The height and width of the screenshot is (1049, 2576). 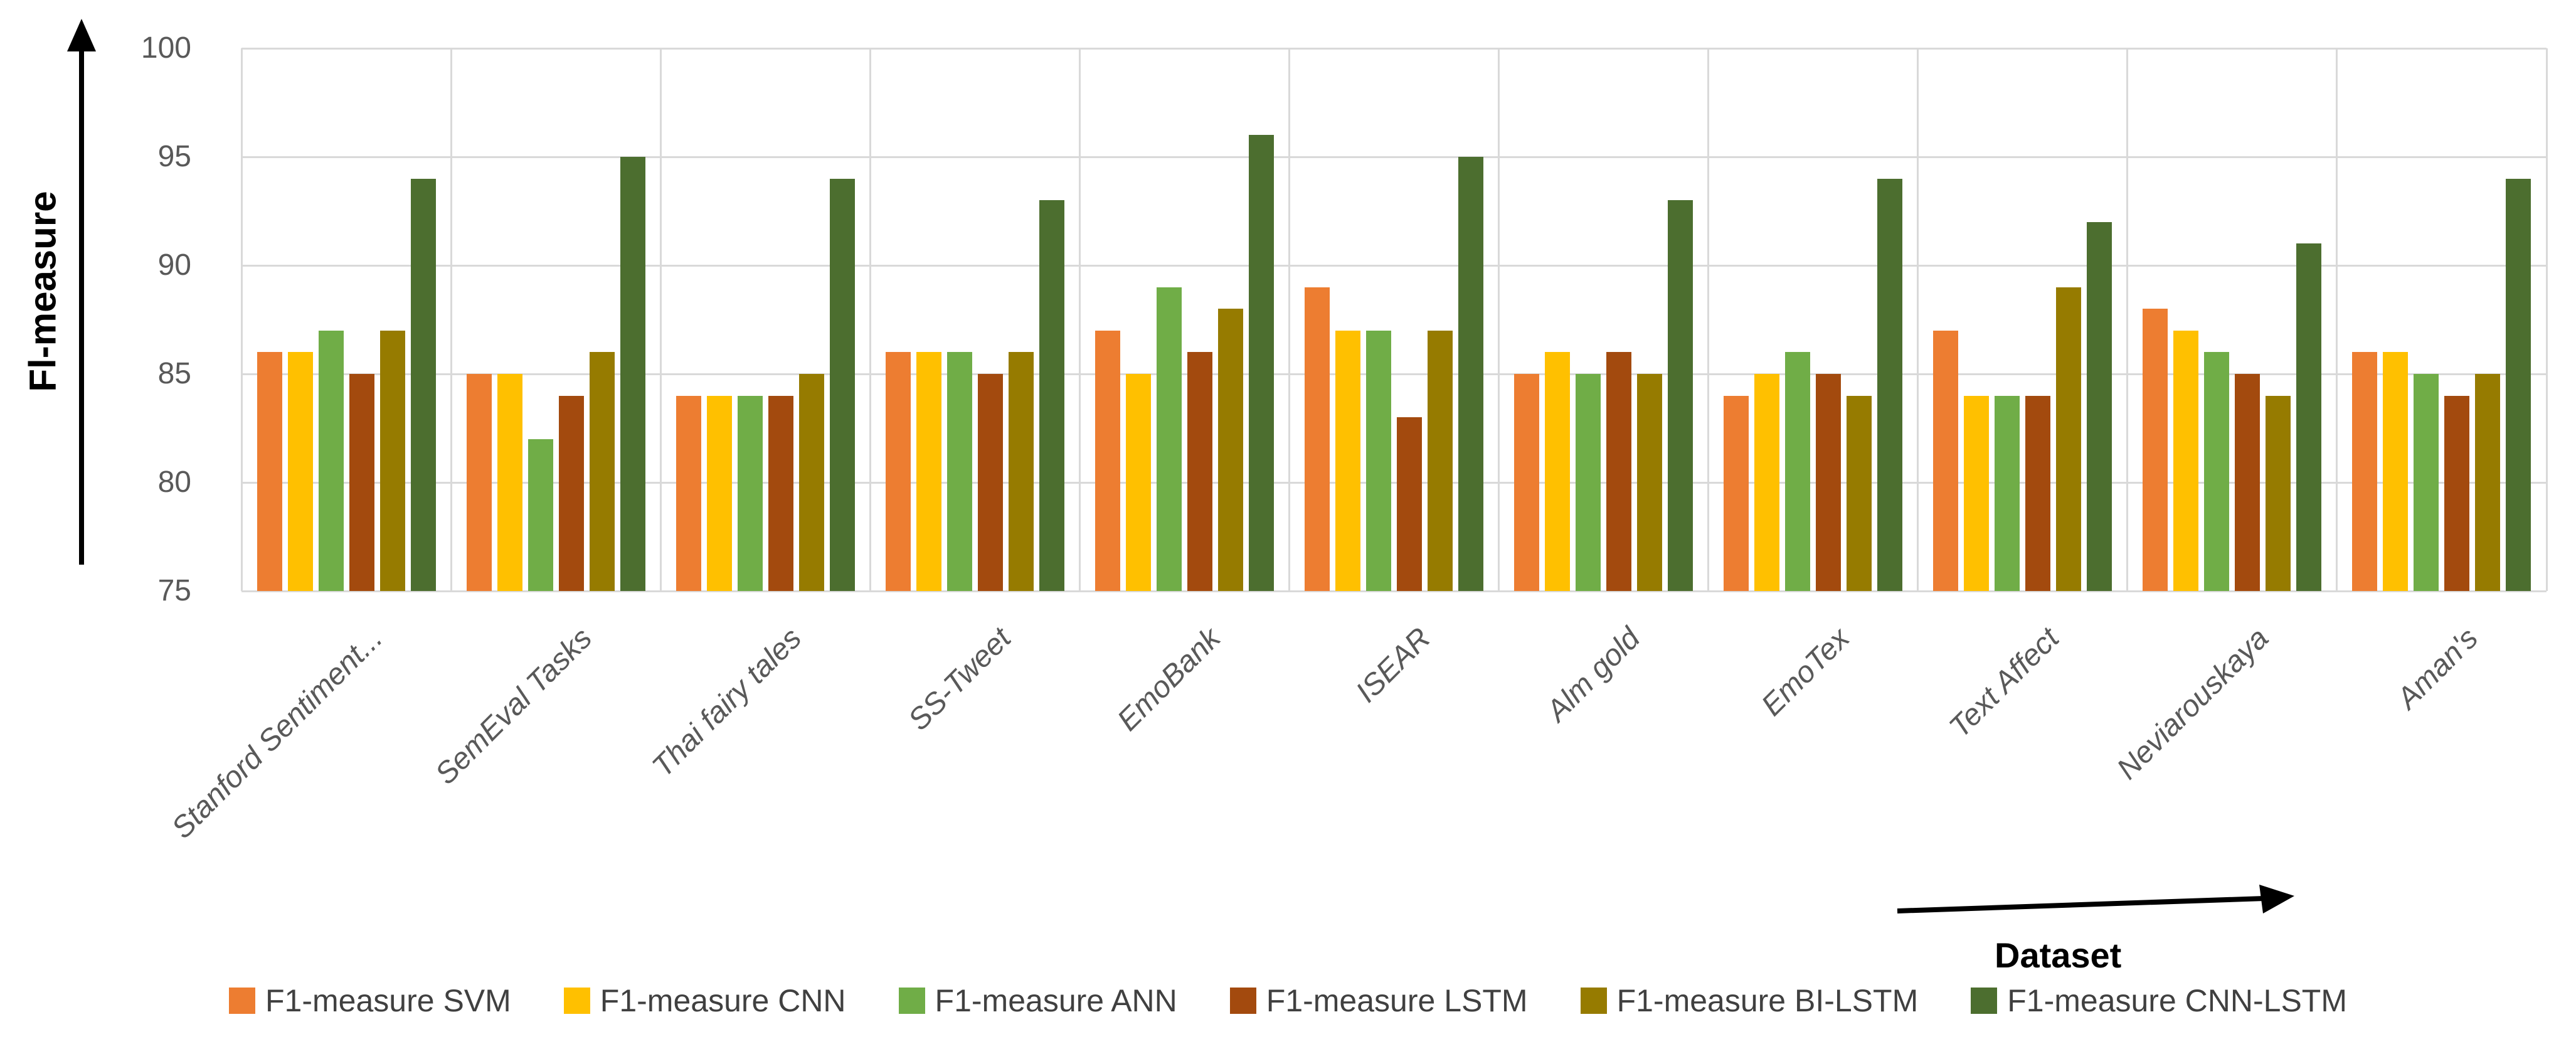 I want to click on y-axis-title: Fl-measure, so click(x=42, y=291).